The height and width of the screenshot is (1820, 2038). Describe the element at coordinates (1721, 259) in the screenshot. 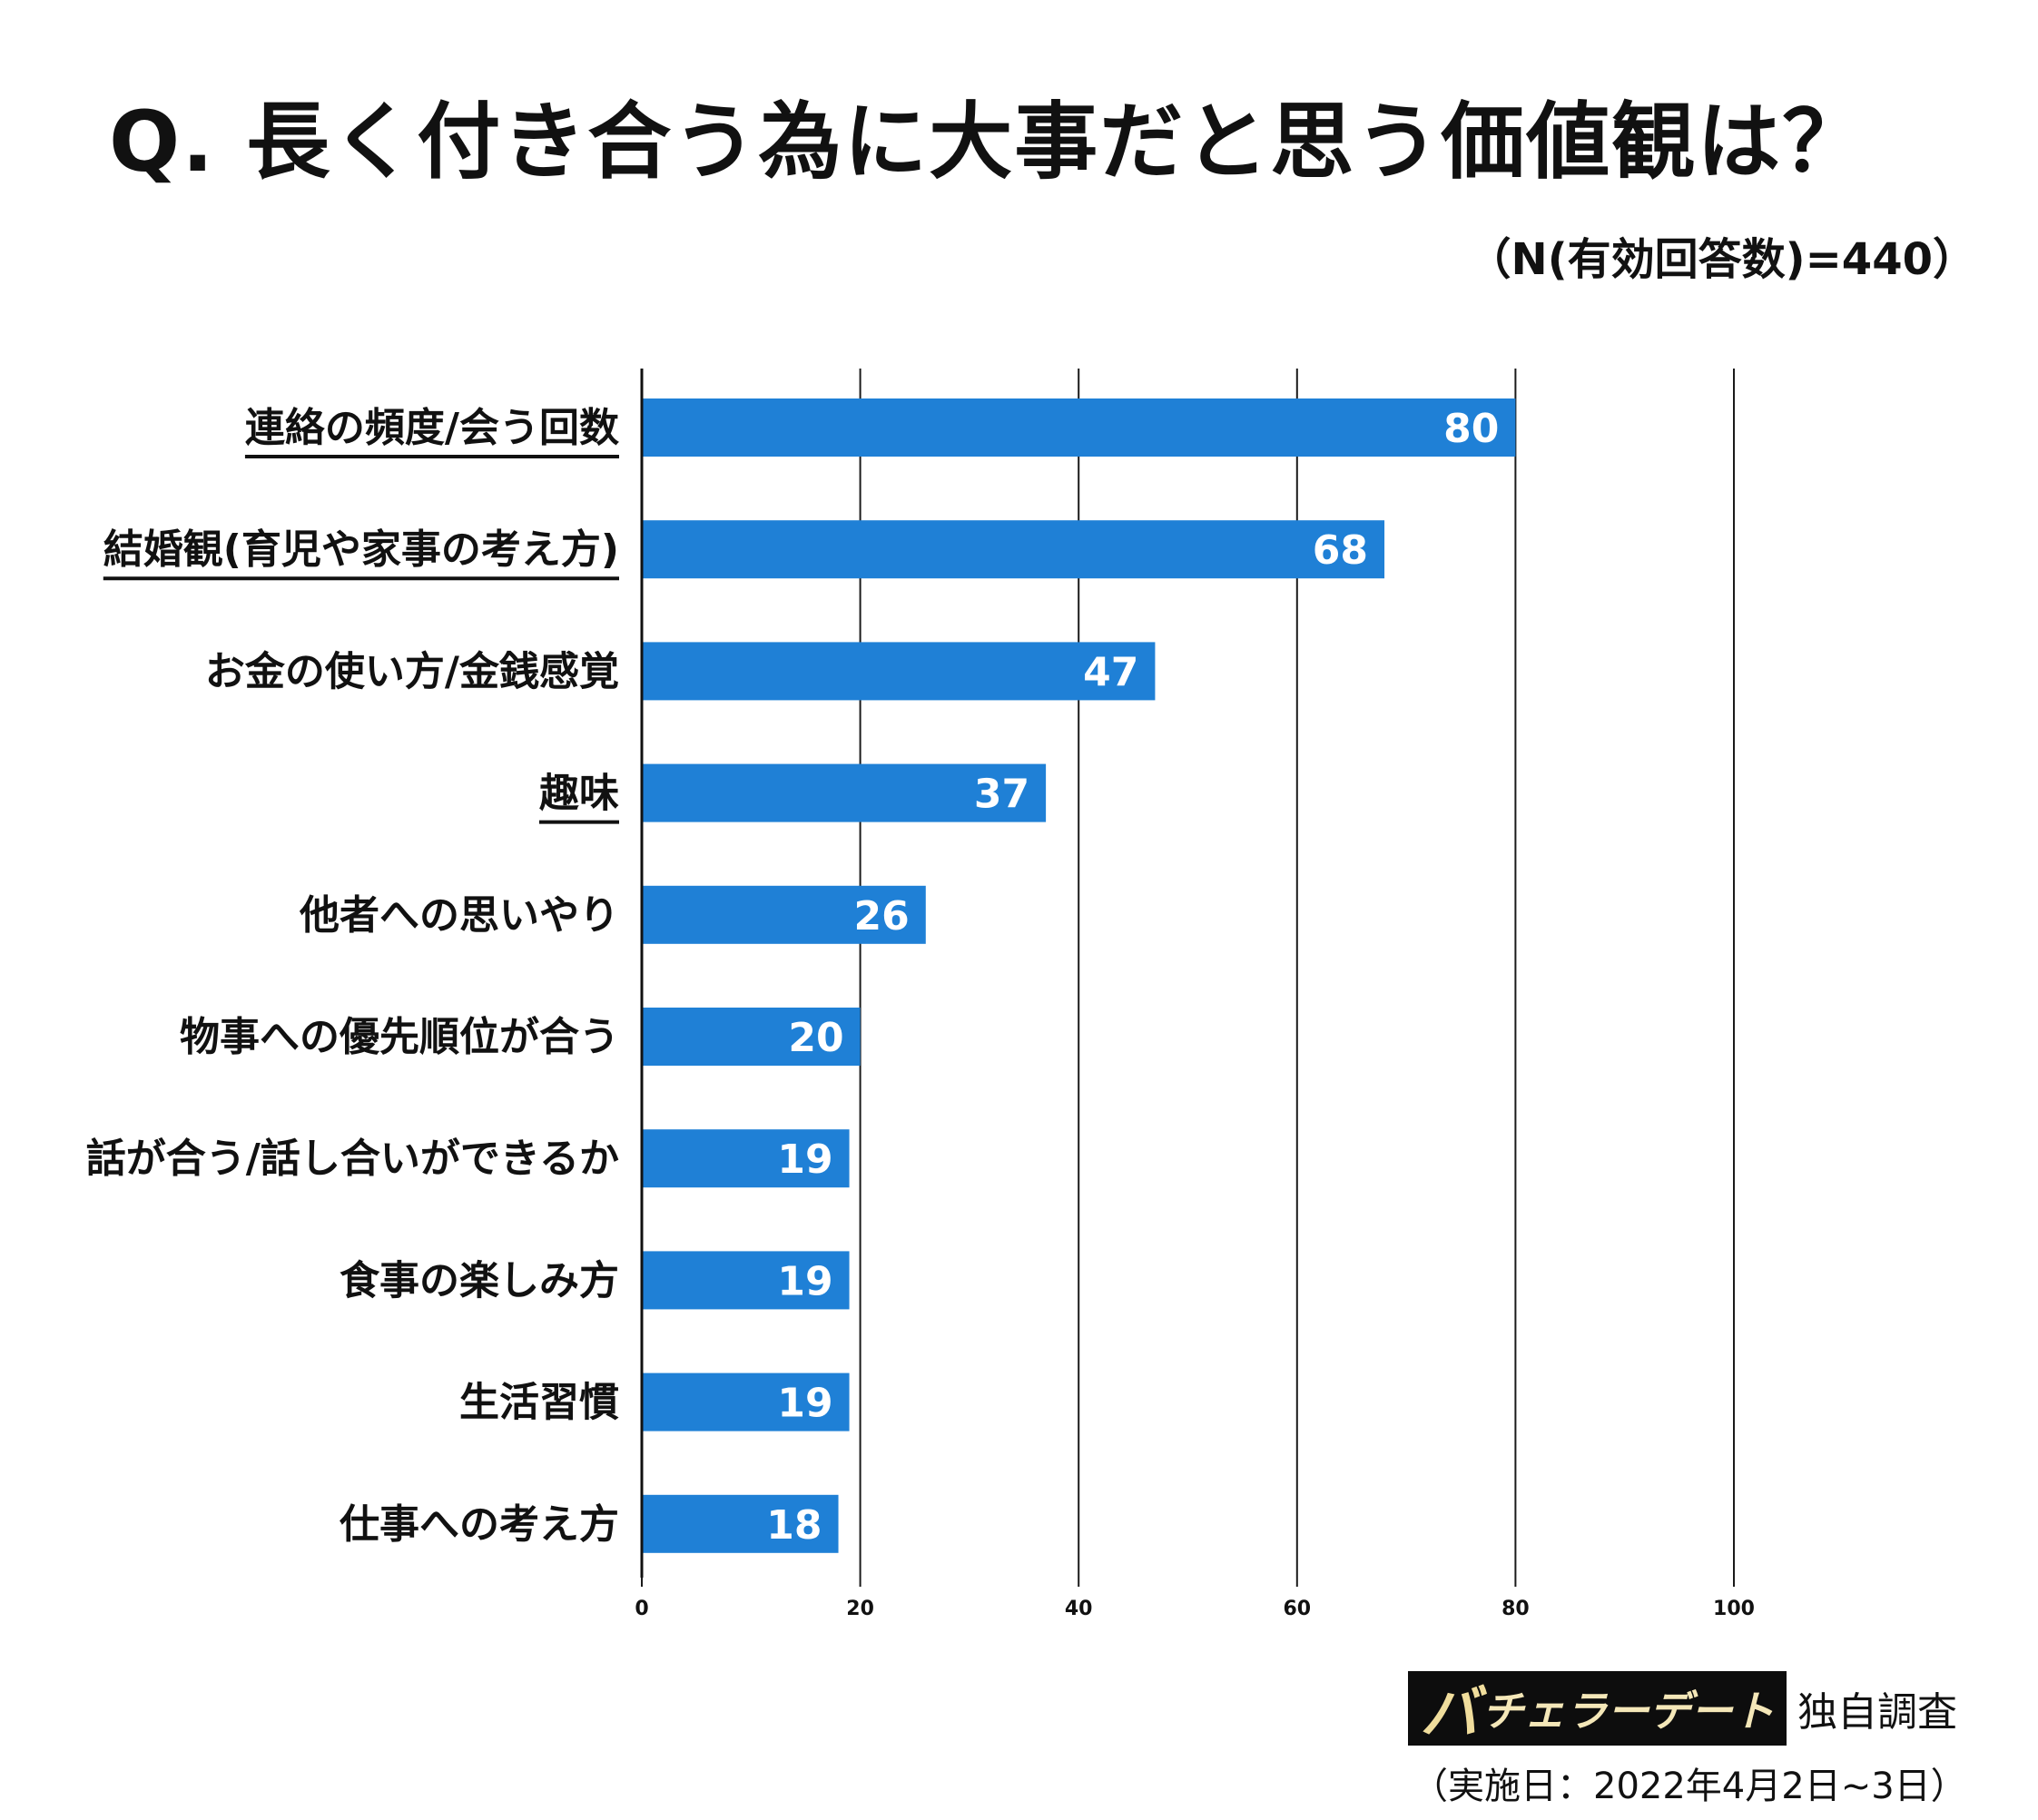

I see `sample-size-note: （N(有効回答数)=440）` at that location.